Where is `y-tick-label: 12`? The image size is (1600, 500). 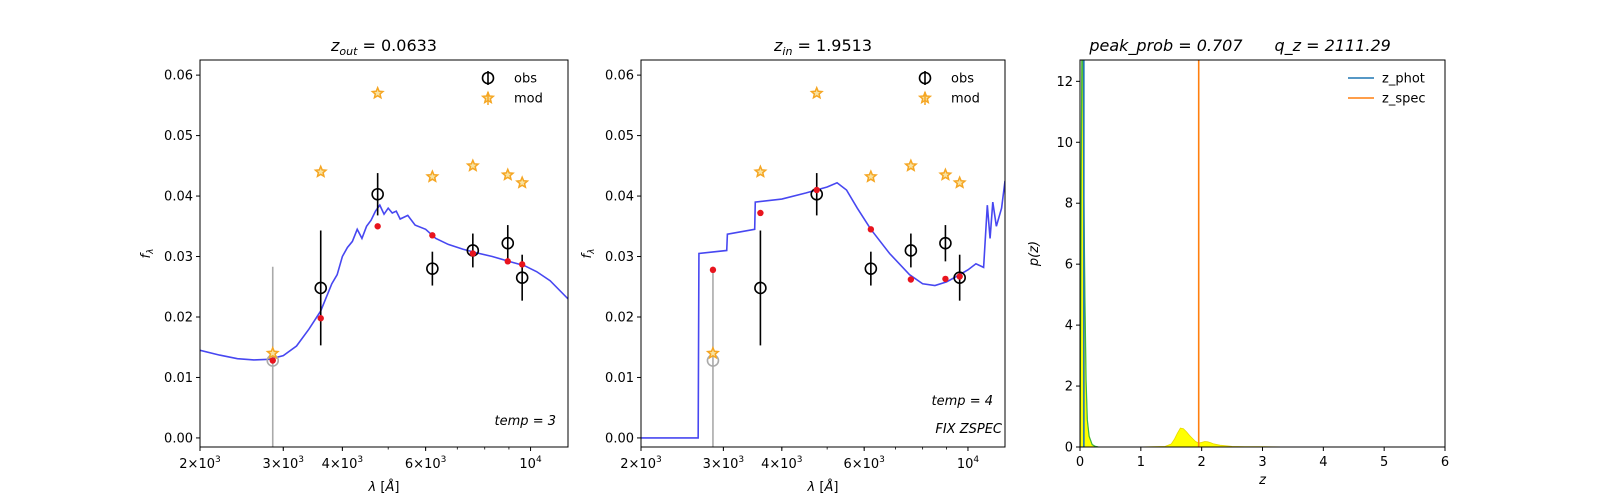 y-tick-label: 12 is located at coordinates (1064, 82).